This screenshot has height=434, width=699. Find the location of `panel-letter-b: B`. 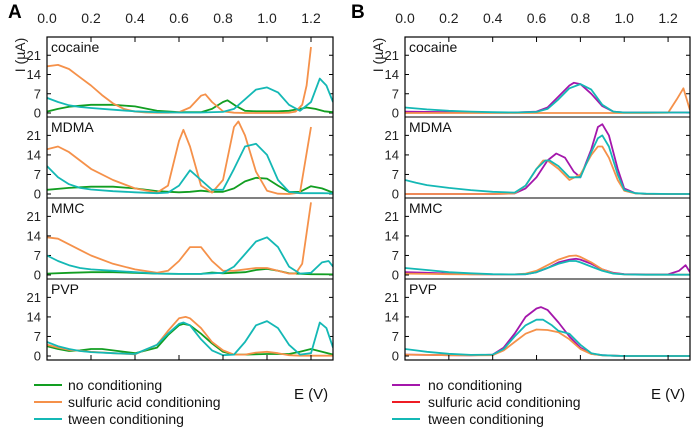

panel-letter-b: B is located at coordinates (358, 12).